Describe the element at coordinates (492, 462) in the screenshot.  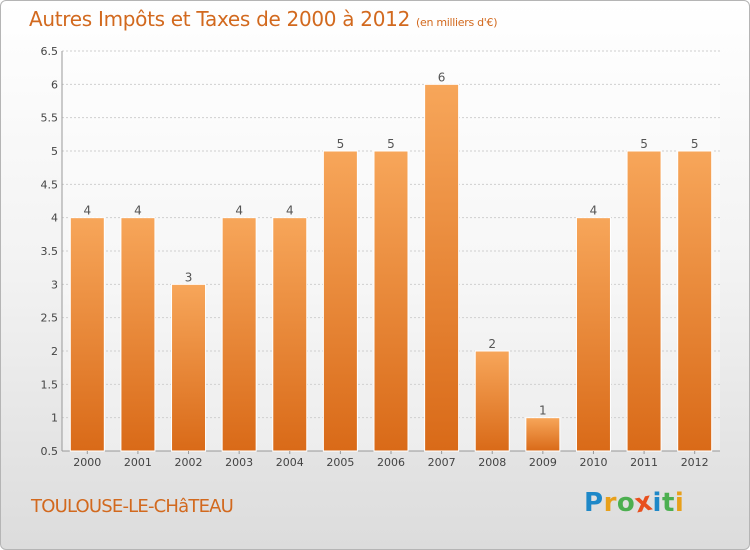
I see `x-tick-label: 2008` at that location.